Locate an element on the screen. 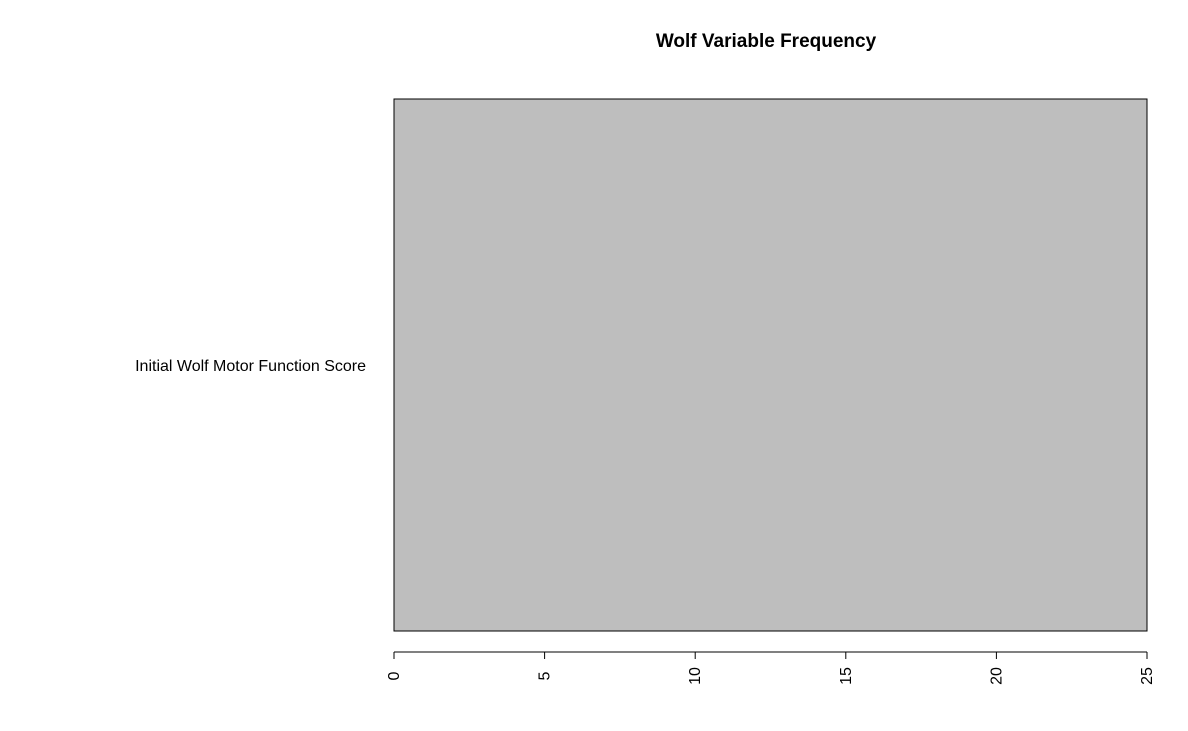 The width and height of the screenshot is (1188, 731). chart-title: Wolf Variable Frequency is located at coordinates (766, 41).